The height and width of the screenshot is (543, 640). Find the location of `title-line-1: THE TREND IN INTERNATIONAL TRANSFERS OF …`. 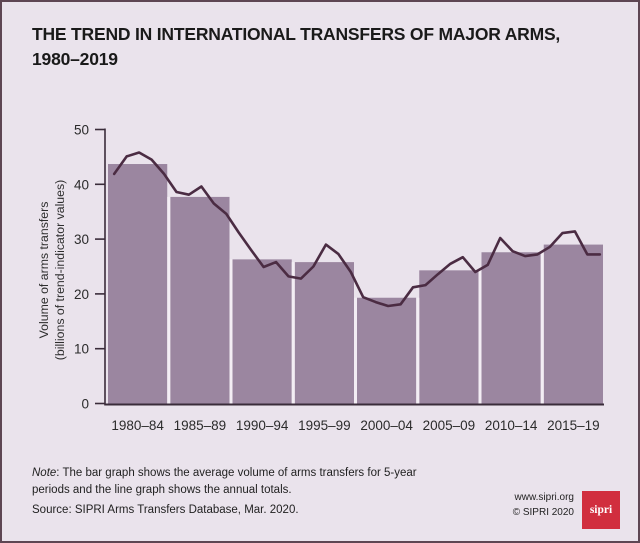

title-line-1: THE TREND IN INTERNATIONAL TRANSFERS OF … is located at coordinates (296, 34).